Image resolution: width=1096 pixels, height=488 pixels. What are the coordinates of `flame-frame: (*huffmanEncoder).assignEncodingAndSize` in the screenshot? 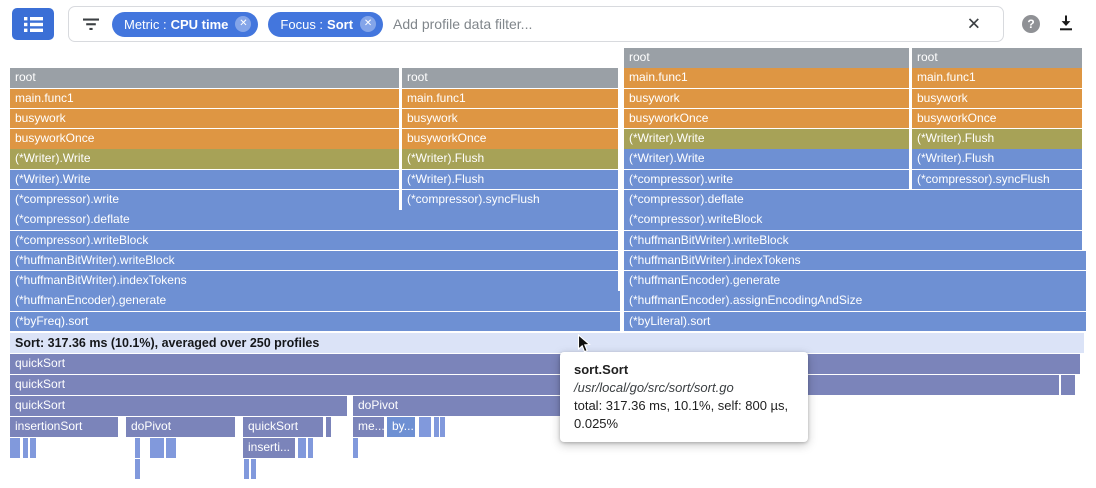 It's located at (855, 301).